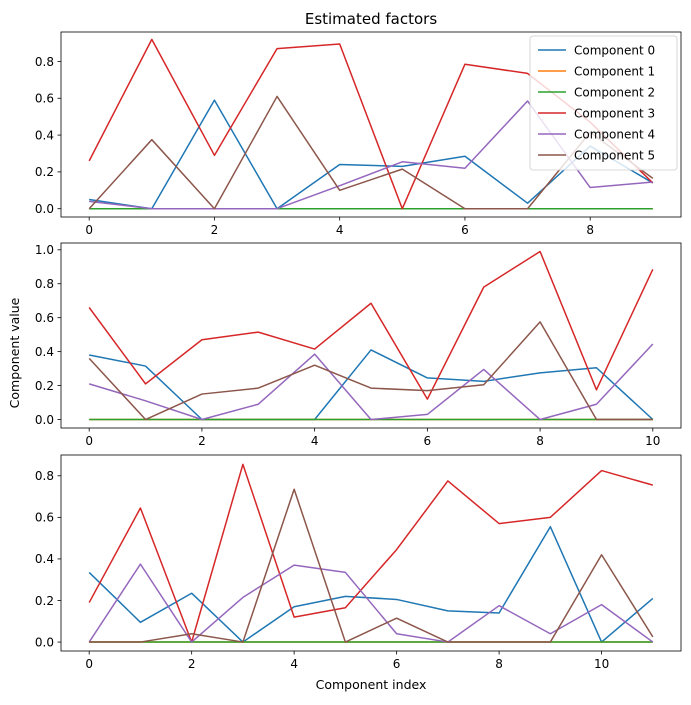 This screenshot has width=691, height=705. Describe the element at coordinates (44, 352) in the screenshot. I see `panel-1-ytick-label-2: 0.4` at that location.